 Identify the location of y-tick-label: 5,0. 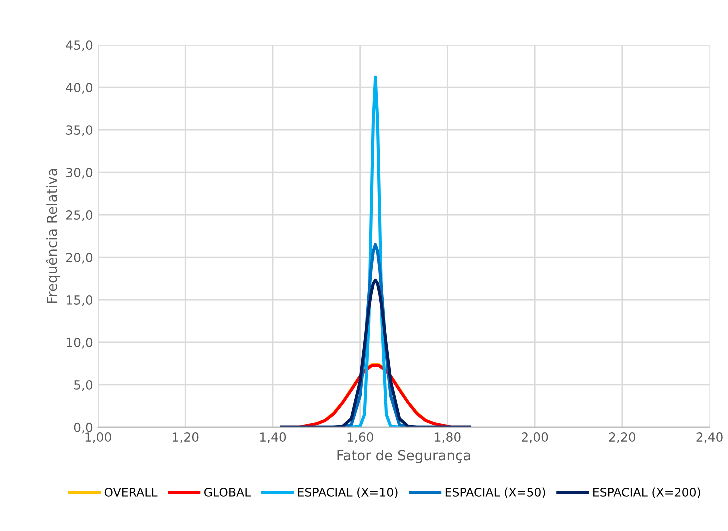
(83, 386).